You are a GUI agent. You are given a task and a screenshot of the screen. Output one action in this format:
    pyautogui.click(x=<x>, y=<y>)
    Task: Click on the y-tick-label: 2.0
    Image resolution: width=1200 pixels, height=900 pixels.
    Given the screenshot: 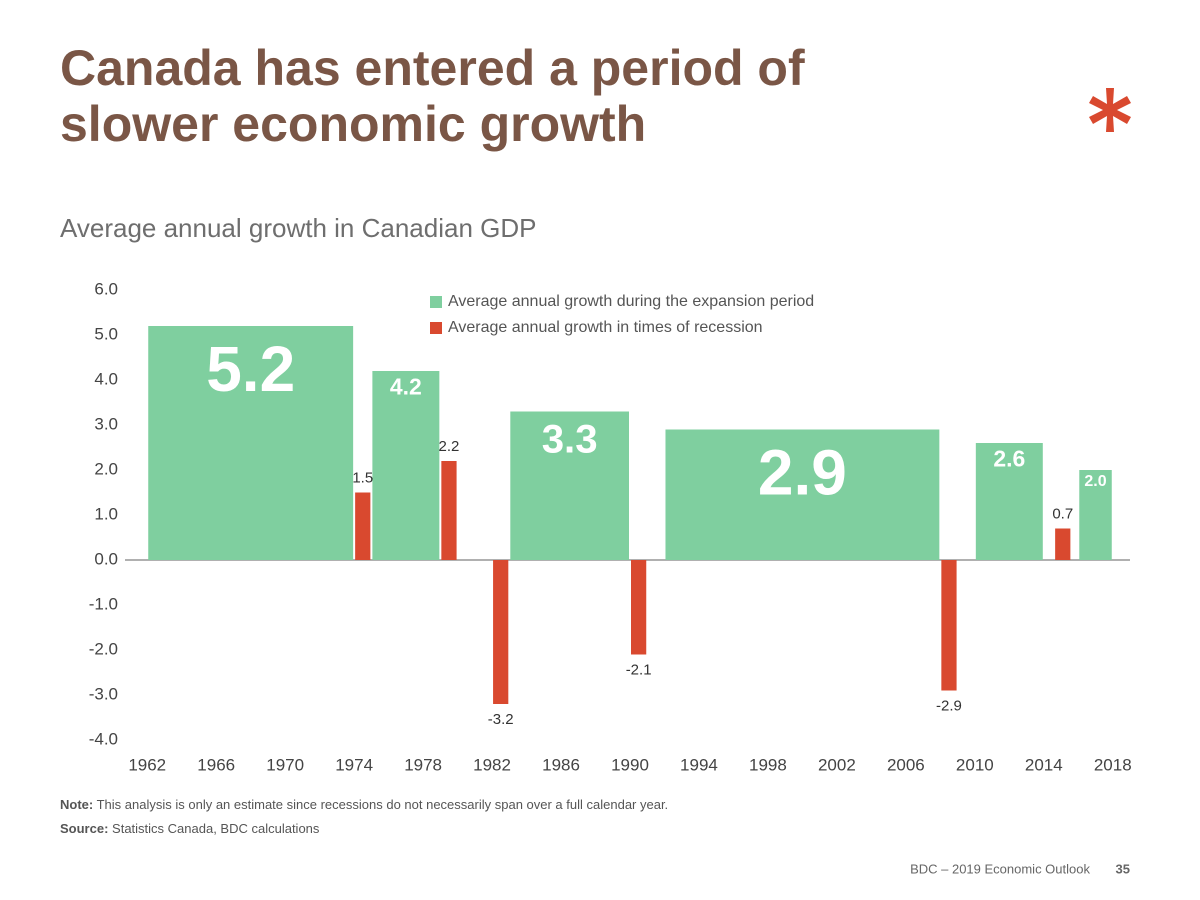 What is the action you would take?
    pyautogui.click(x=106, y=468)
    